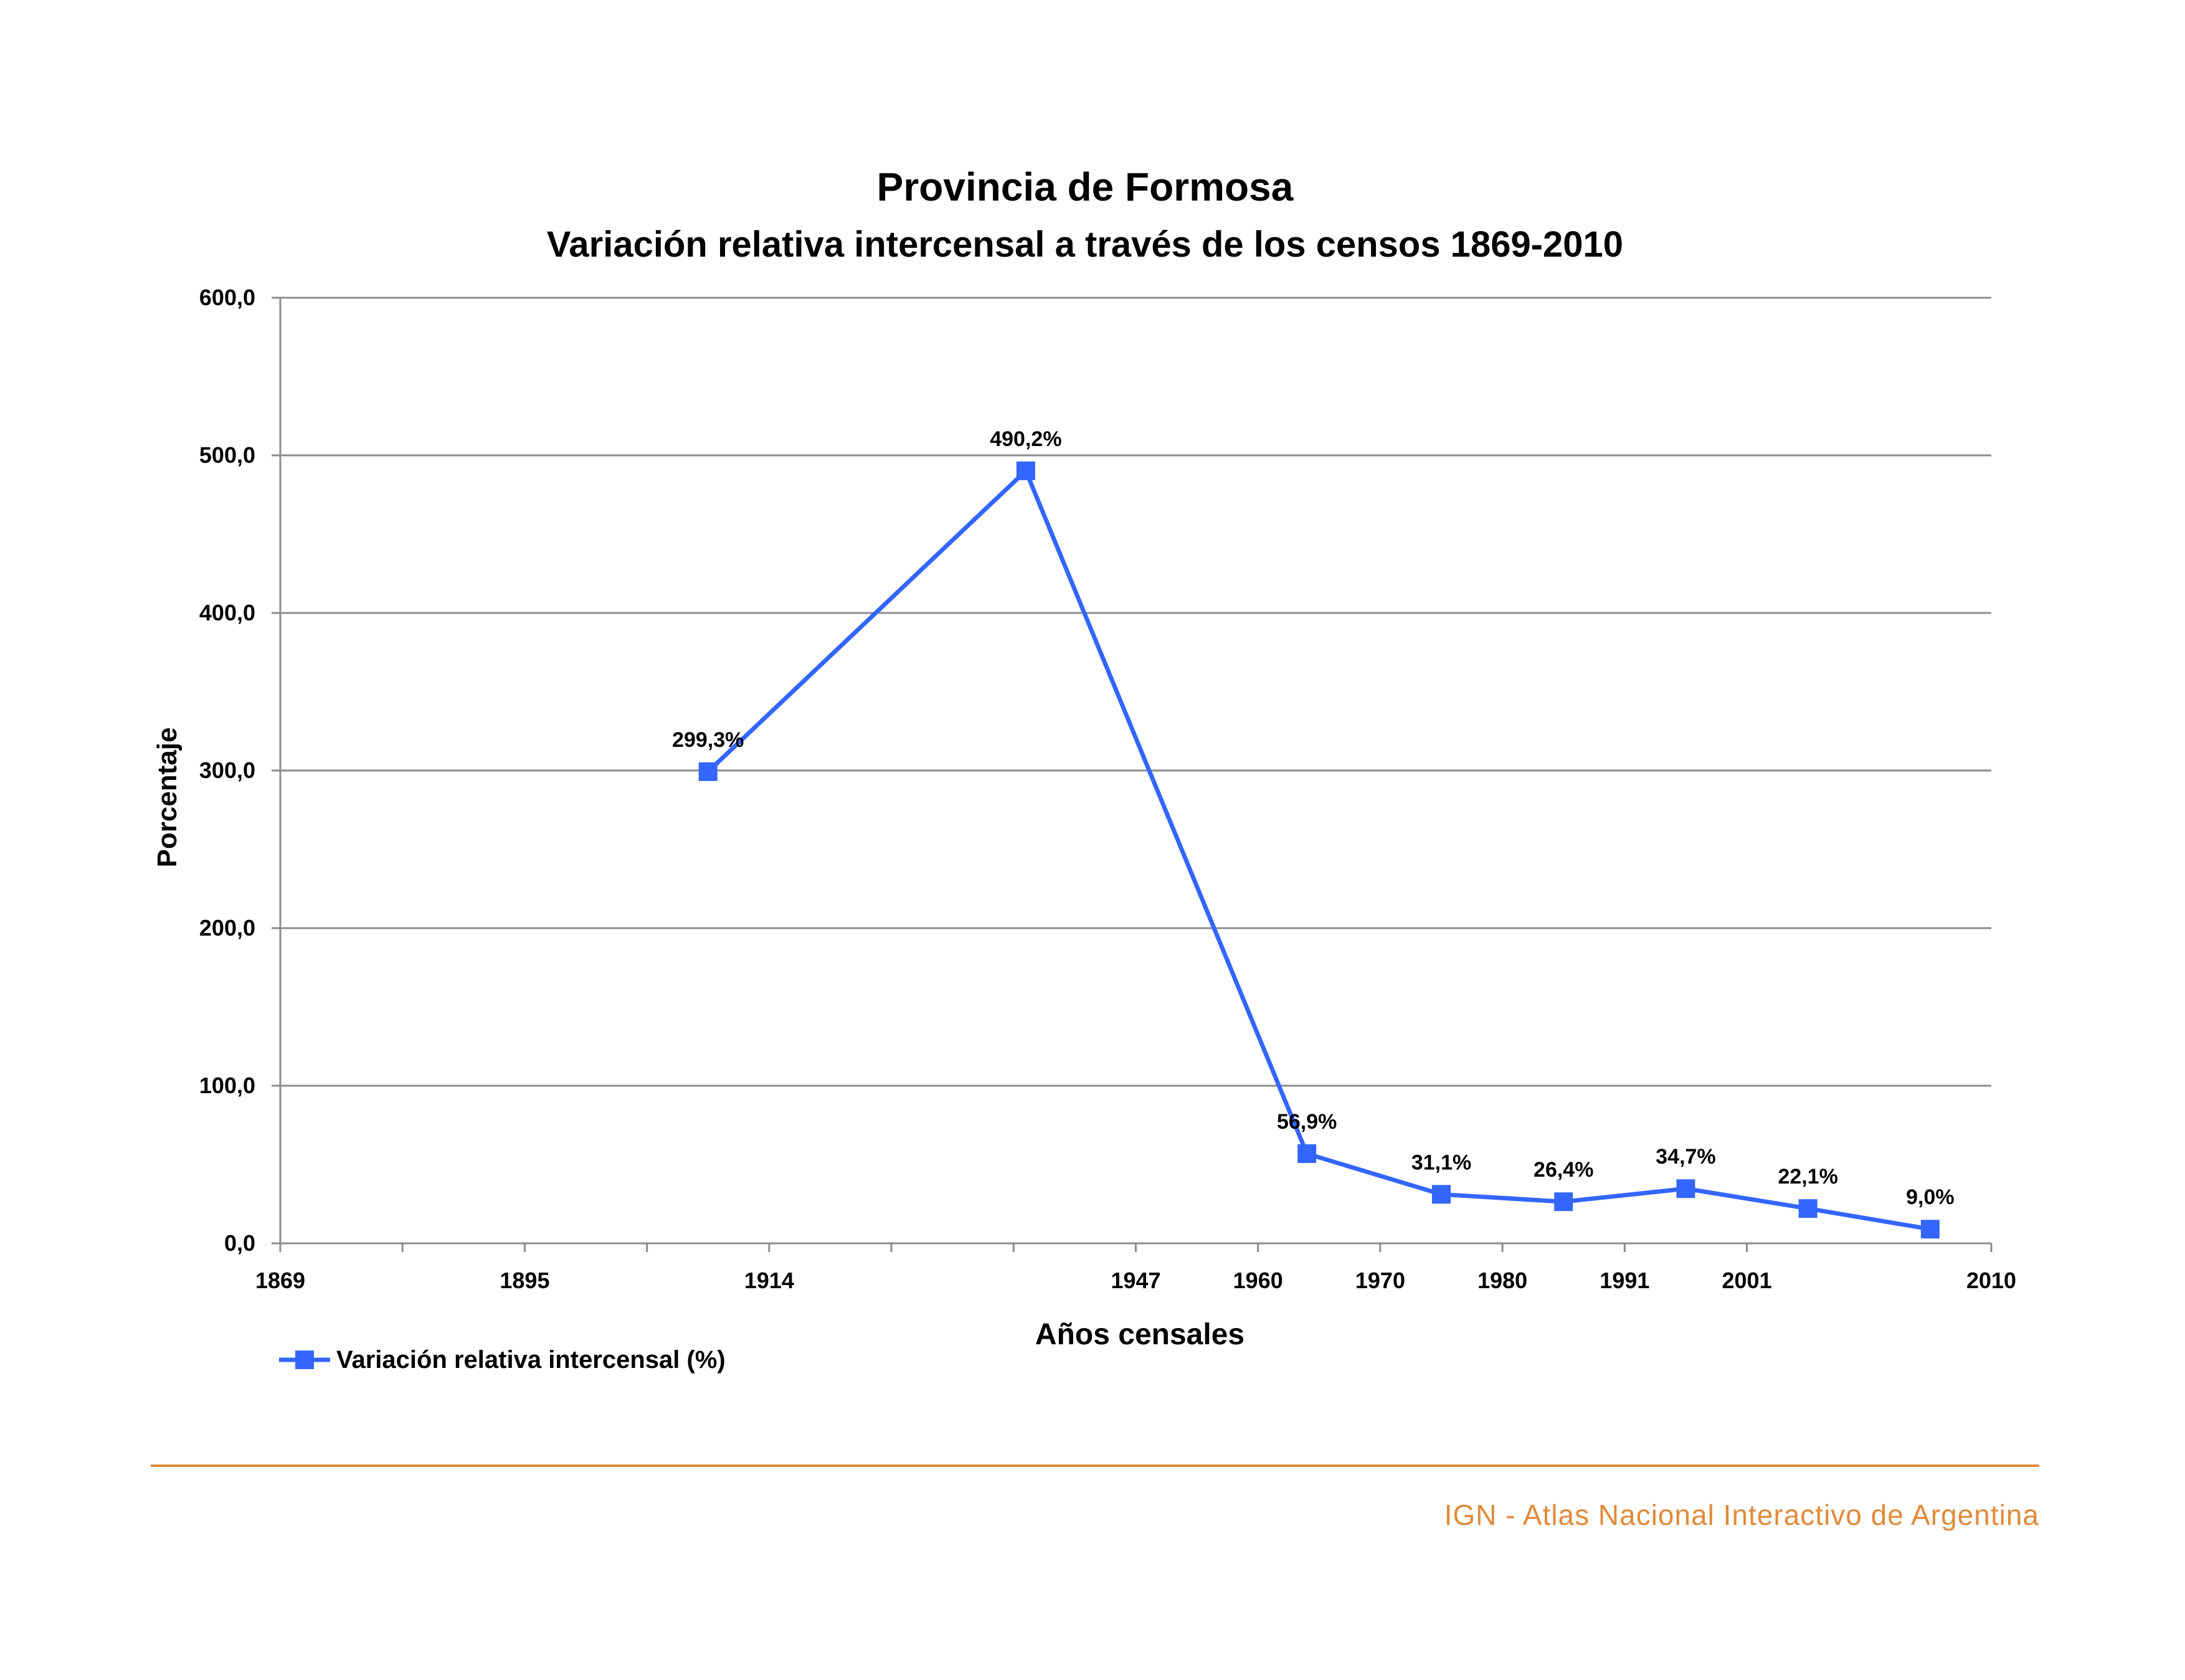  I want to click on x-tick-label: 1869, so click(280, 1280).